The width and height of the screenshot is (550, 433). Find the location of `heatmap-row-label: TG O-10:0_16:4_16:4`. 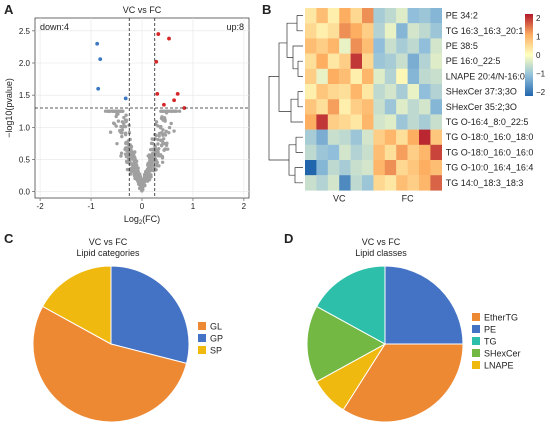

heatmap-row-label: TG O-10:0_16:4_16:4 is located at coordinates (490, 168).